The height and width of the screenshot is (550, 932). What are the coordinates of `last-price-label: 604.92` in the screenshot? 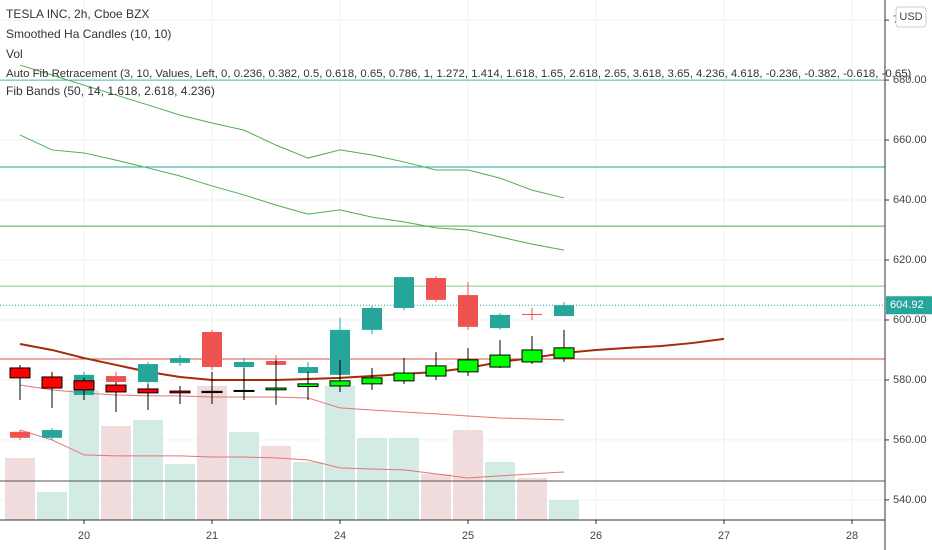 It's located at (907, 305).